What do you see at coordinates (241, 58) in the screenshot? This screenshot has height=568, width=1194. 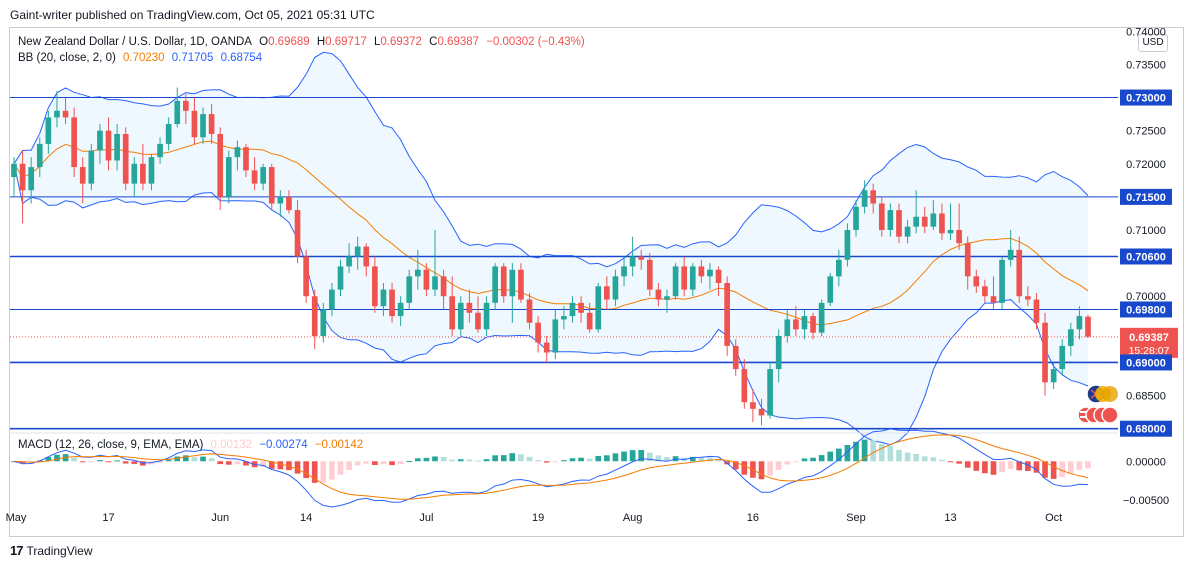 I see `bb-lower-value: 0.68754` at bounding box center [241, 58].